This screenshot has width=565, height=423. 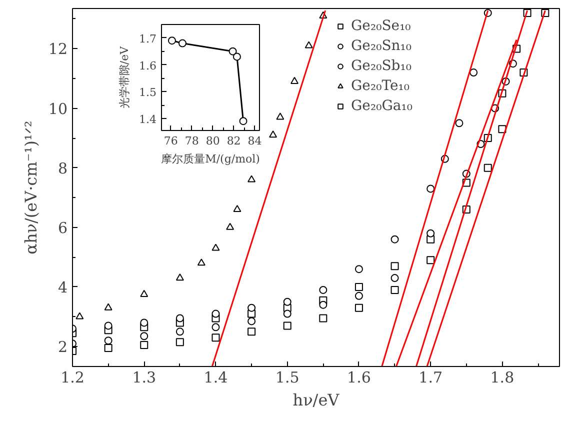 I want to click on legend-label: Ge₂₀Te₁₀, so click(x=380, y=86).